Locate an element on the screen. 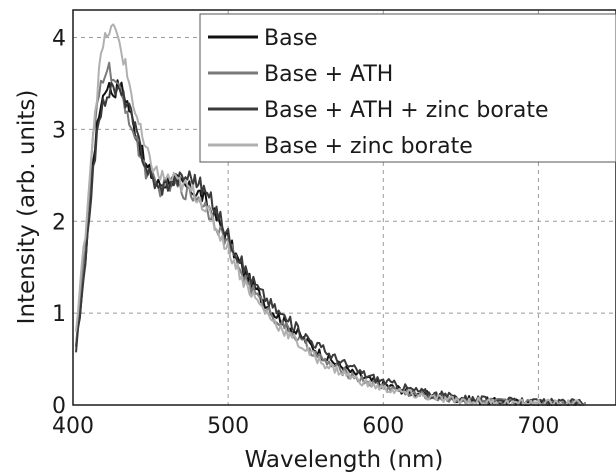  x-tick-label: 700 is located at coordinates (538, 426).